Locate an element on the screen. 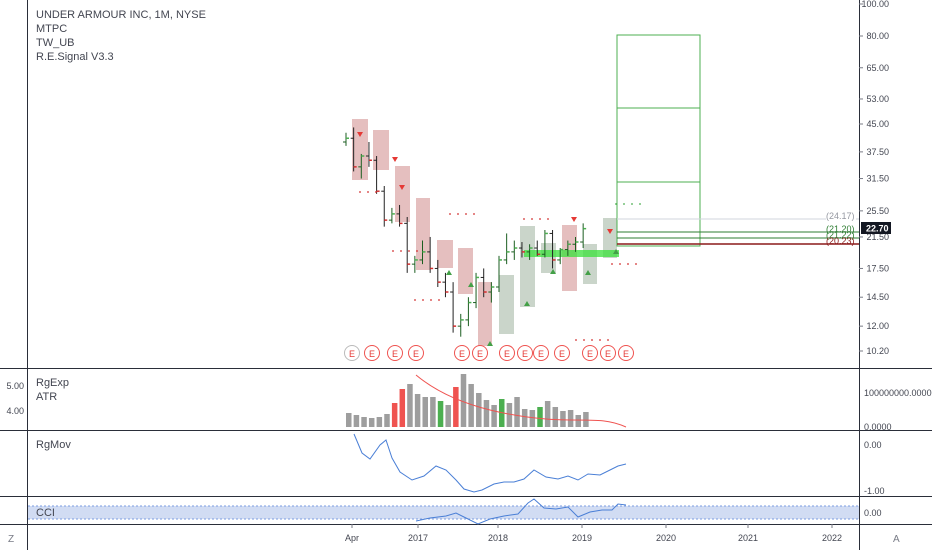 Image resolution: width=932 pixels, height=550 pixels. symbol-title: UNDER ARMOUR INC, 1M, NYSE is located at coordinates (121, 15).